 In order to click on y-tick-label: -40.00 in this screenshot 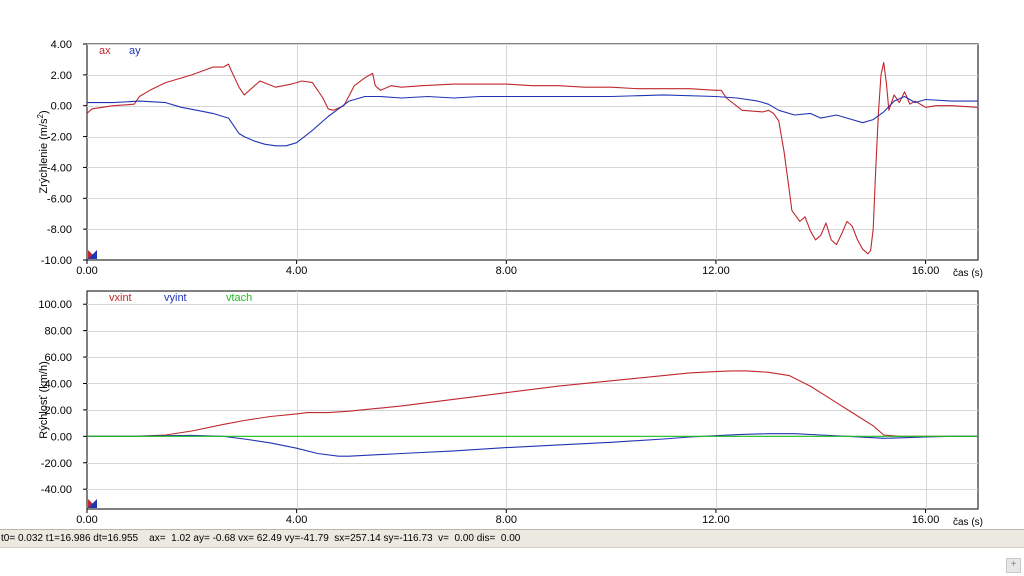, I will do `click(56, 490)`.